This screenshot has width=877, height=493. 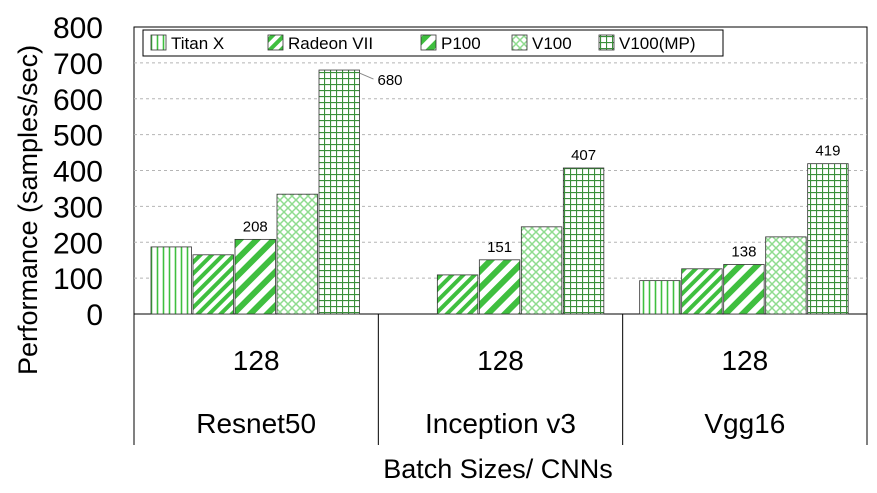 What do you see at coordinates (78, 64) in the screenshot?
I see `y-tick-label: 700` at bounding box center [78, 64].